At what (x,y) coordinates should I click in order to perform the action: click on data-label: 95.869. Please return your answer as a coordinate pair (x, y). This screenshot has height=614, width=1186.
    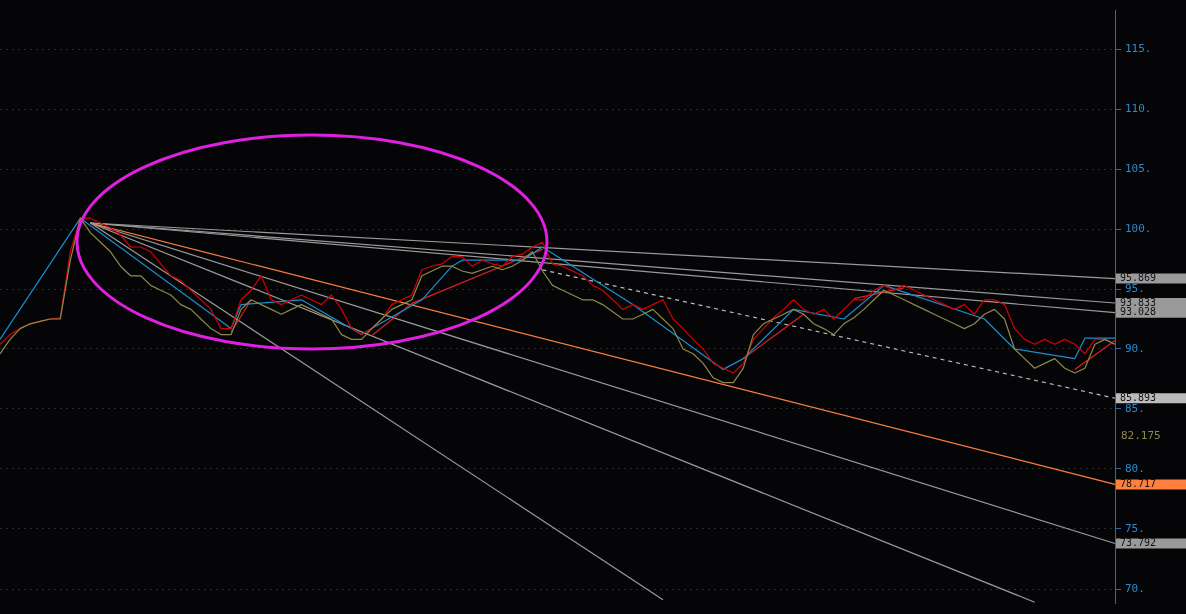
    Looking at the image, I should click on (1138, 278).